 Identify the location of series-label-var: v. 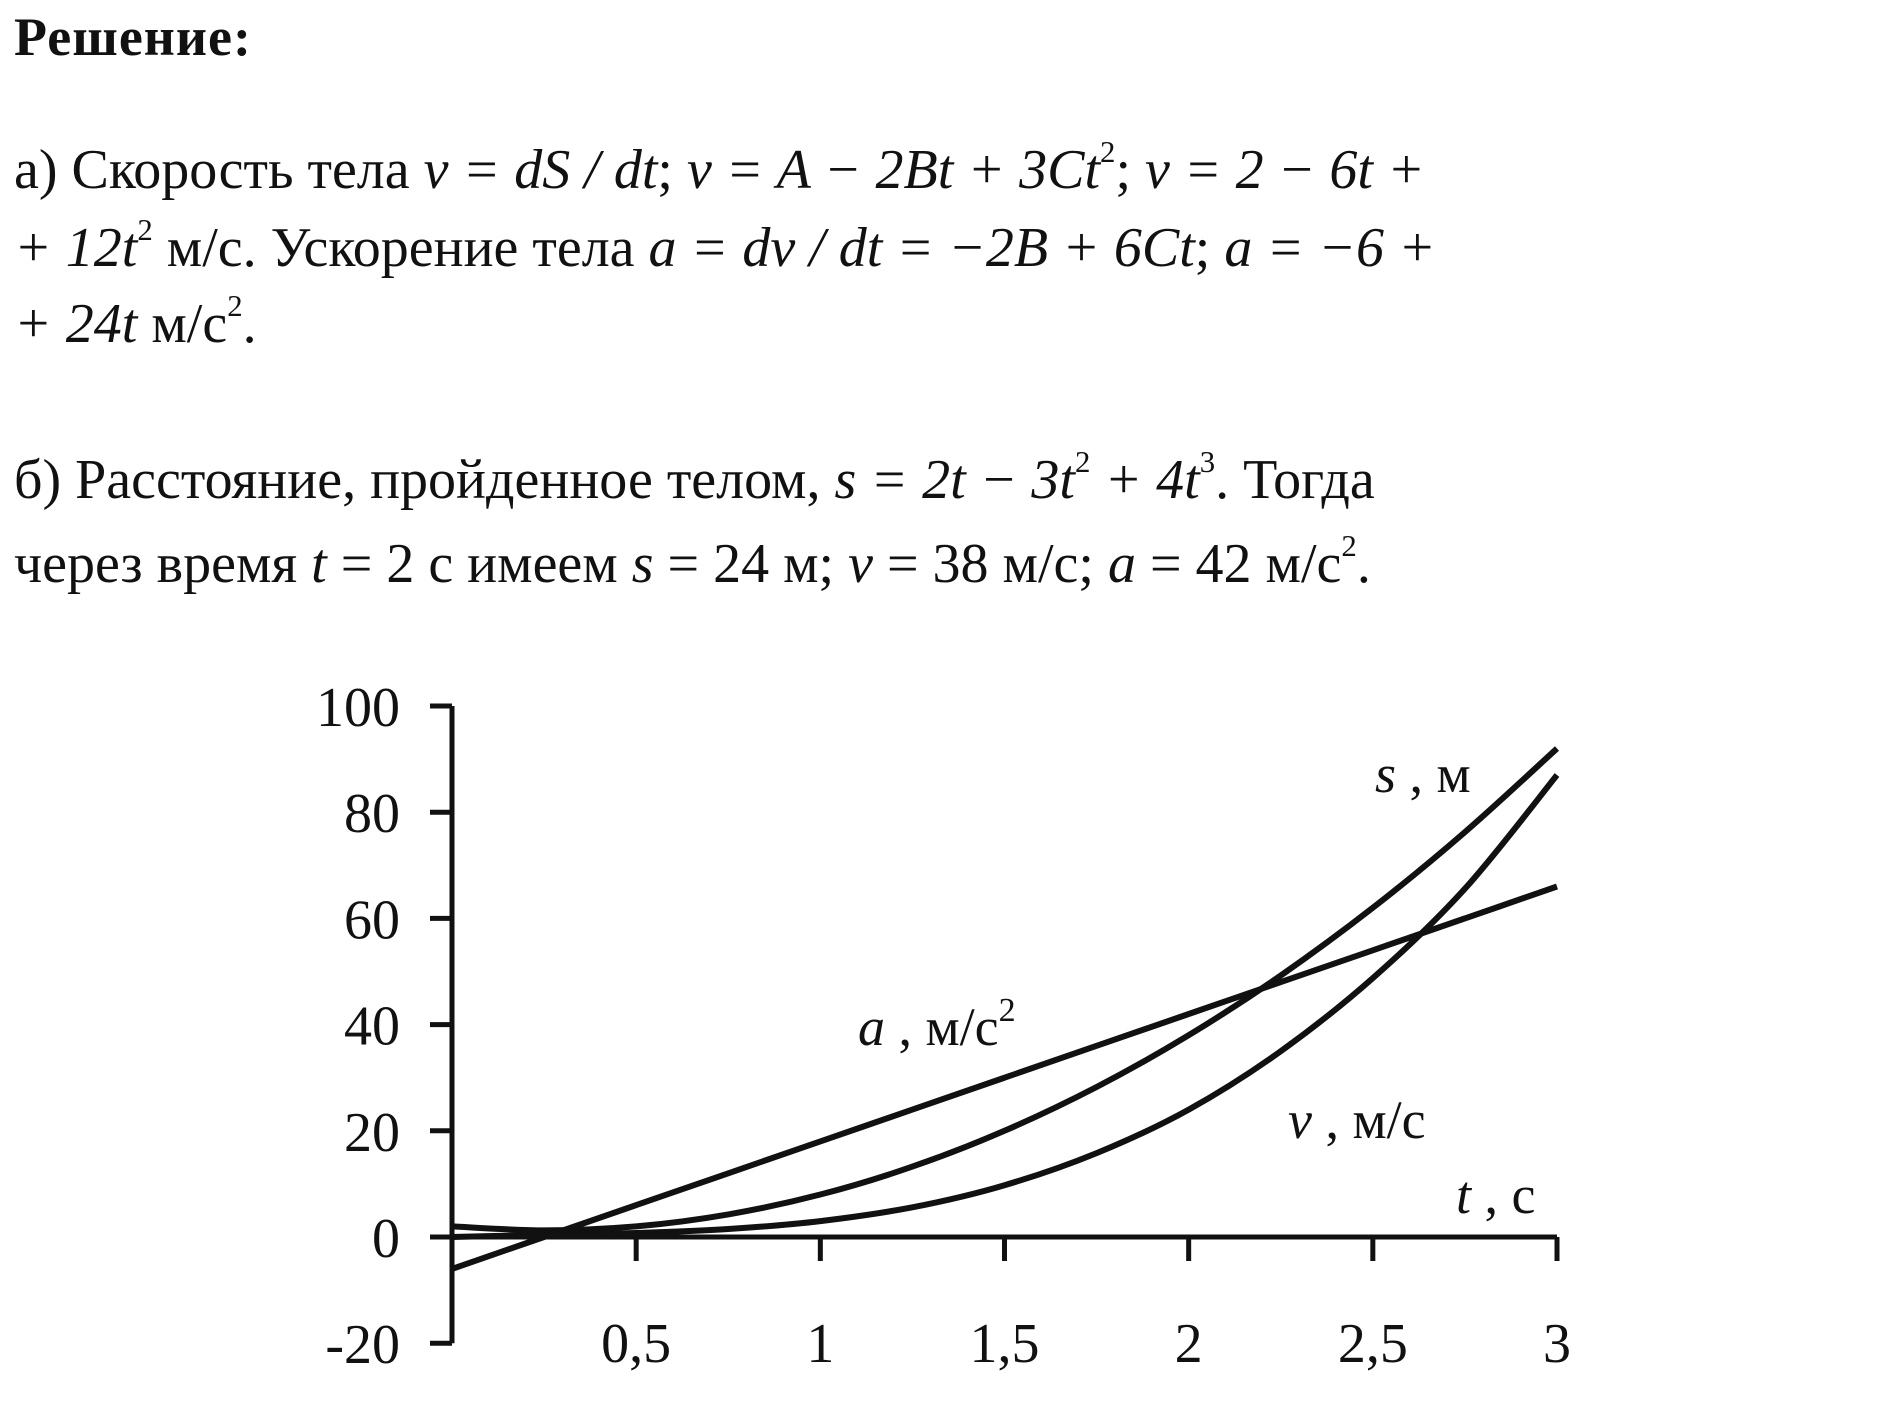
(1300, 1120).